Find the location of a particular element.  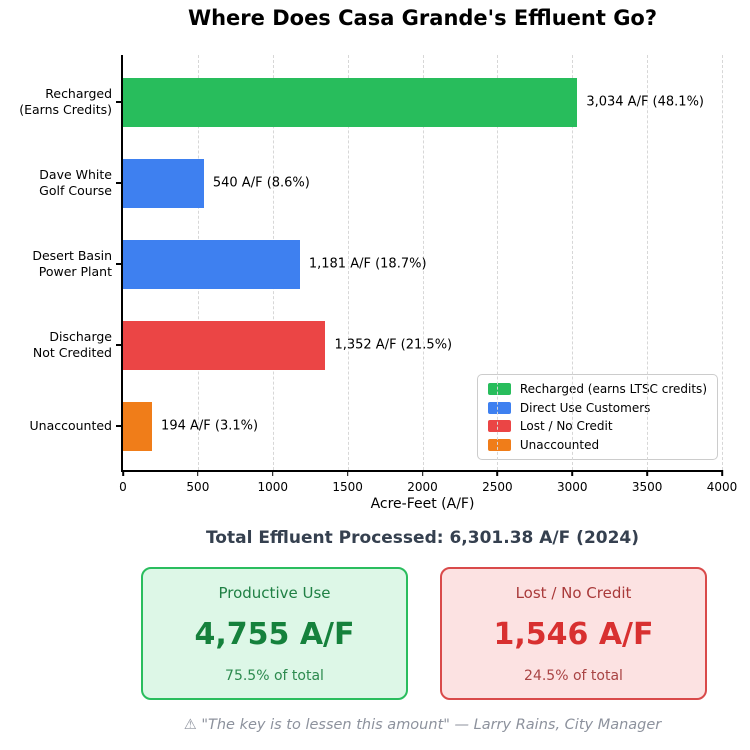

x-tick-label: 1500 is located at coordinates (347, 487).